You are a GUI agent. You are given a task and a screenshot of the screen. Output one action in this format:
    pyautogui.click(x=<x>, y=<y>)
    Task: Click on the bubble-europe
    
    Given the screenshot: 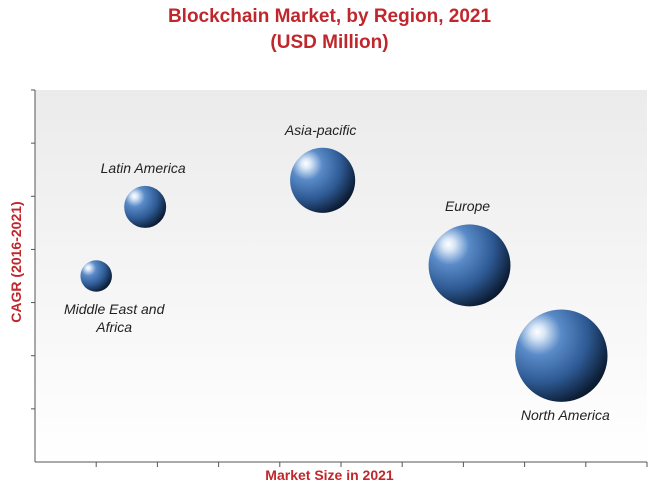 What is the action you would take?
    pyautogui.click(x=469, y=265)
    